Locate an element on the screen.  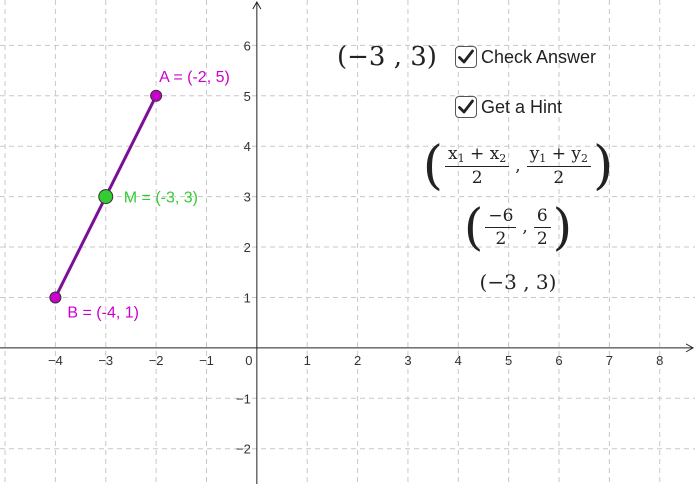
get-hint-box is located at coordinates (466, 107).